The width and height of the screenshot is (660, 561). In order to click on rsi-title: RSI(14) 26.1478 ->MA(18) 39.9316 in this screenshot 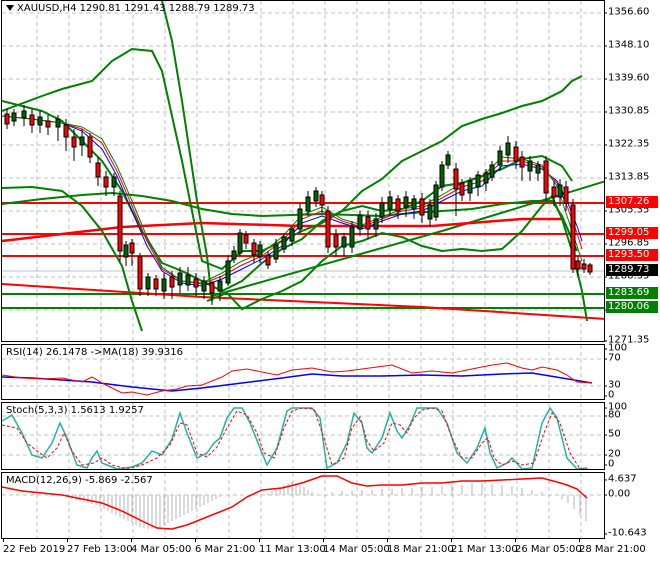, I will do `click(94, 352)`.